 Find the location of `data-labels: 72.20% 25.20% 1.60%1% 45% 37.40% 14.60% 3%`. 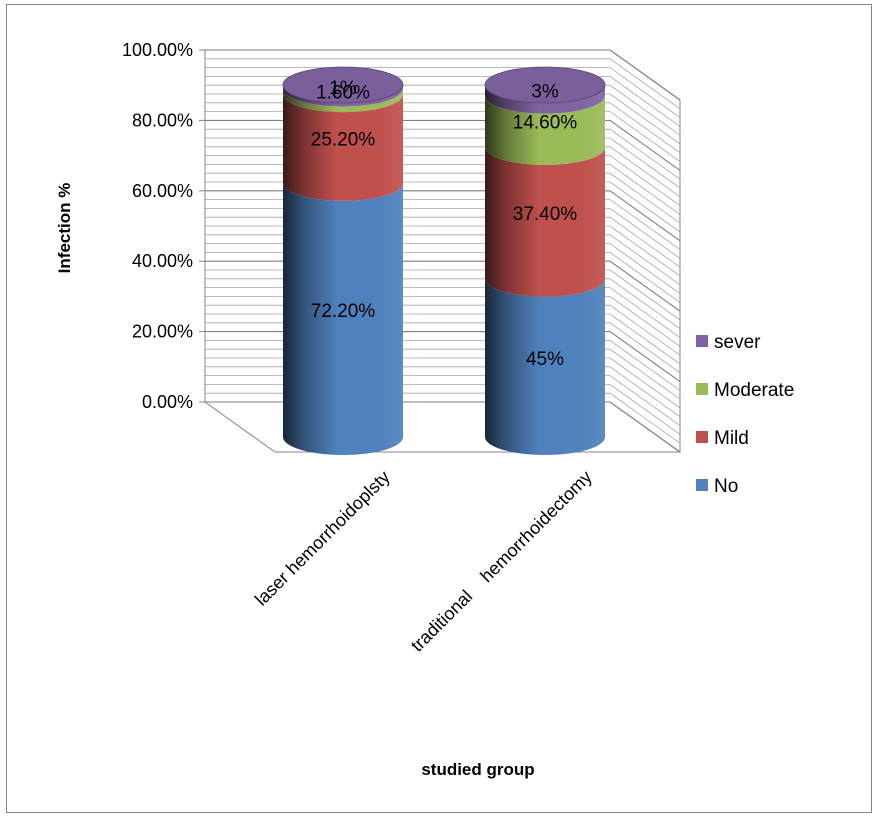

data-labels: 72.20% 25.20% 1.60%1% 45% 37.40% 14.60% 3% is located at coordinates (444, 224).